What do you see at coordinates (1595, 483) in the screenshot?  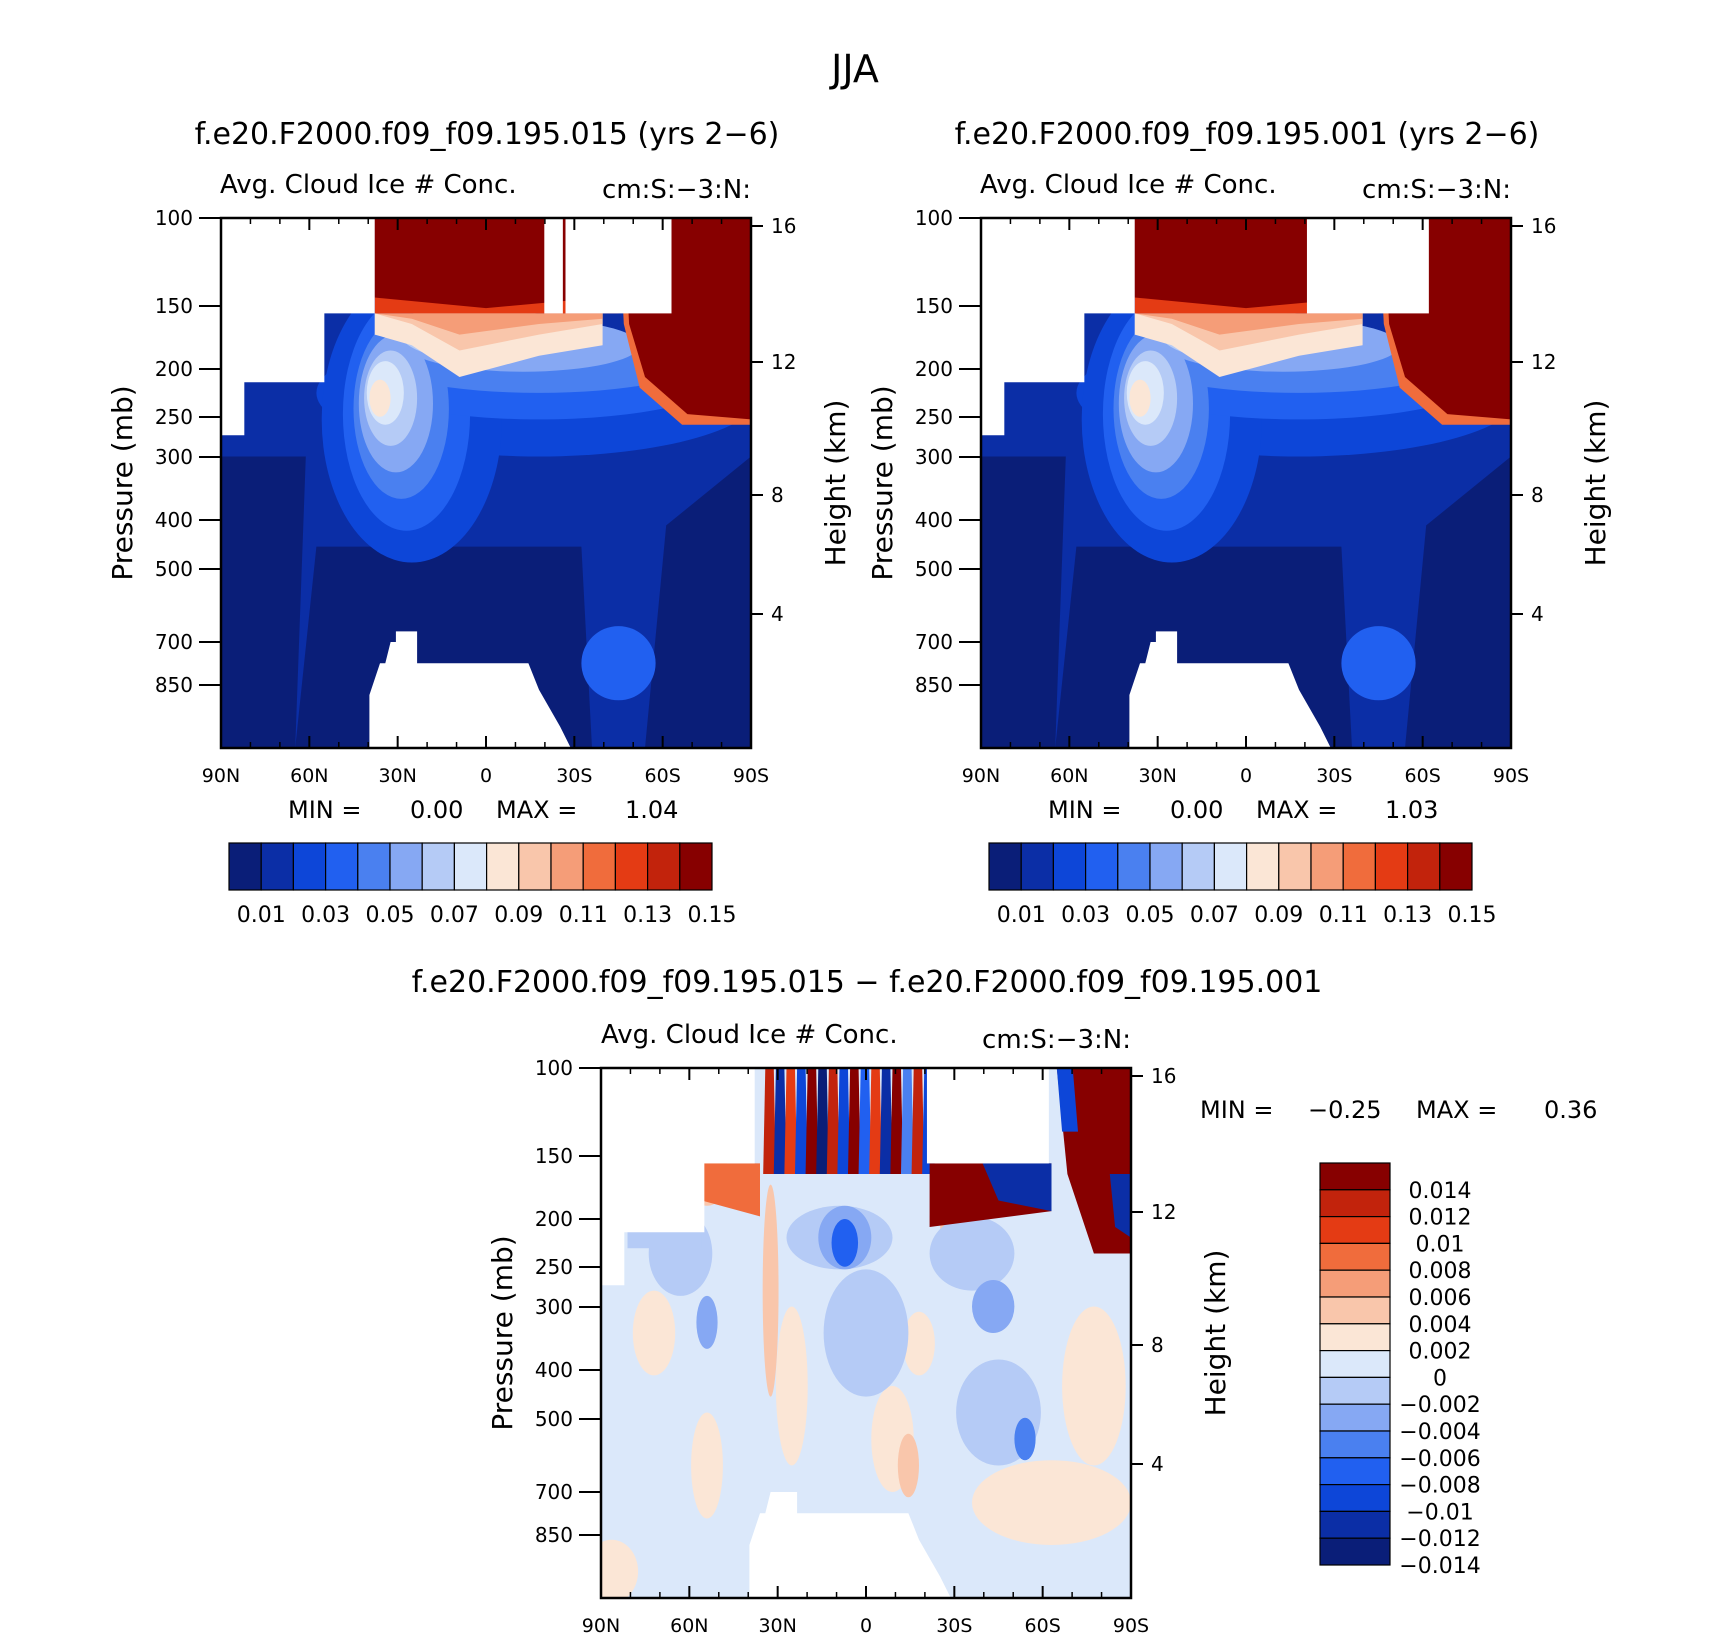 I see `panel-2-ylabel-right: Height (km)` at bounding box center [1595, 483].